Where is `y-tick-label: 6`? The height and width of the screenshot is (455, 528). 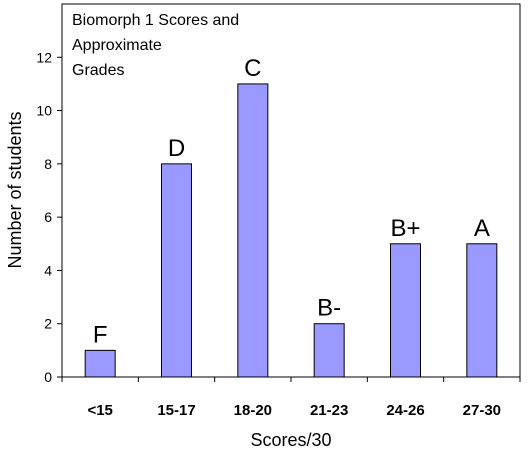 y-tick-label: 6 is located at coordinates (48, 217).